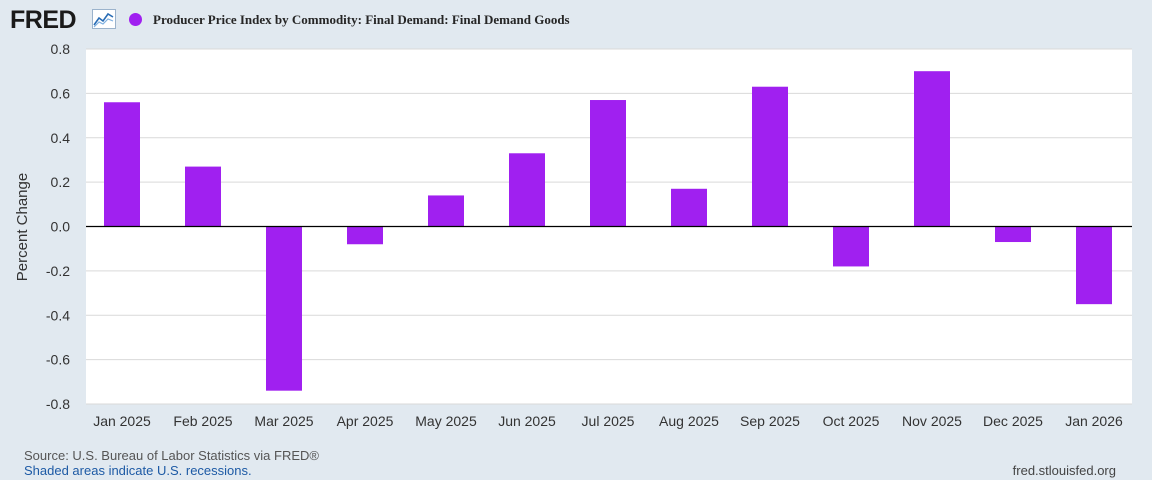  I want to click on x-tick-label: Oct 2025, so click(851, 421).